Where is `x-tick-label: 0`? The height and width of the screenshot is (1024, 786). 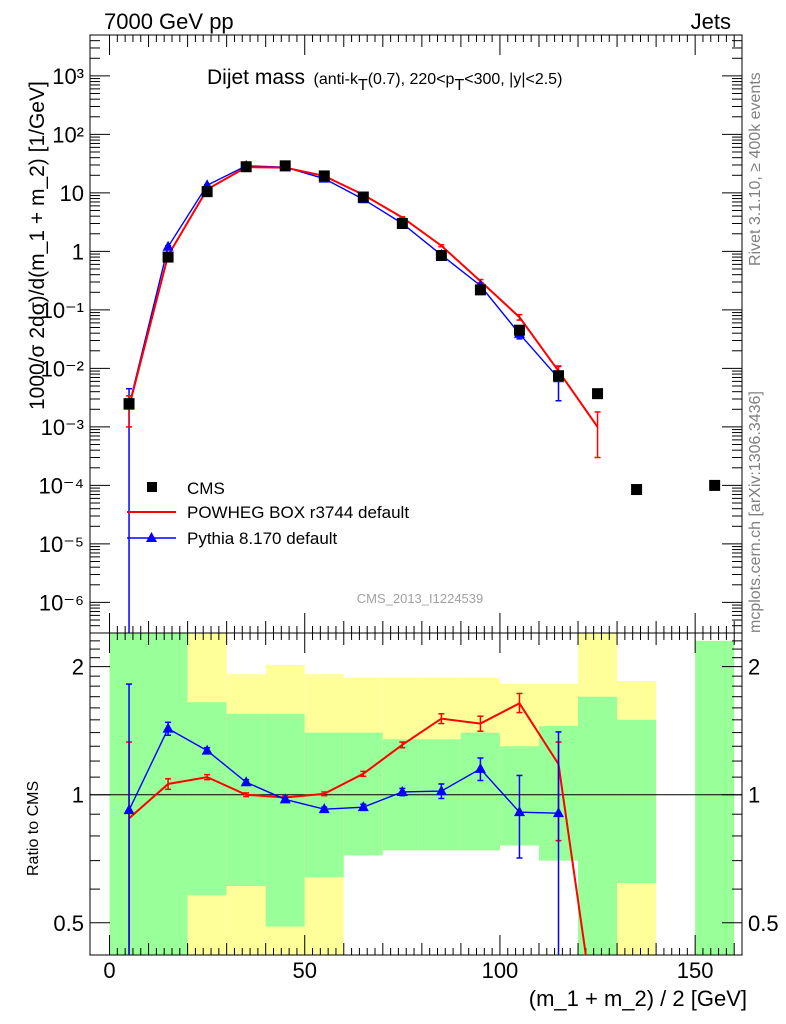
x-tick-label: 0 is located at coordinates (109, 970).